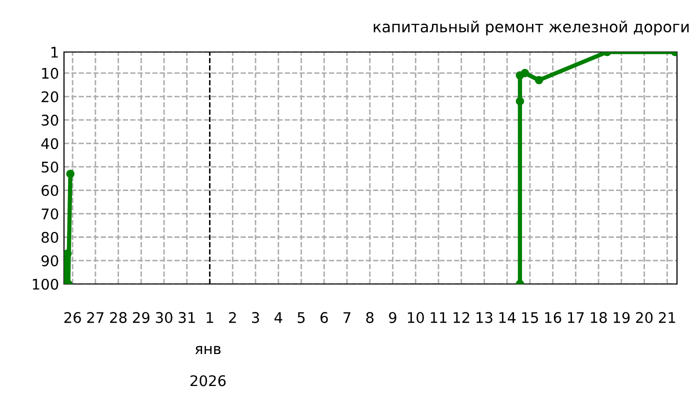 This screenshot has height=400, width=700. Describe the element at coordinates (324, 318) in the screenshot. I see `x-tick-label: 6` at that location.